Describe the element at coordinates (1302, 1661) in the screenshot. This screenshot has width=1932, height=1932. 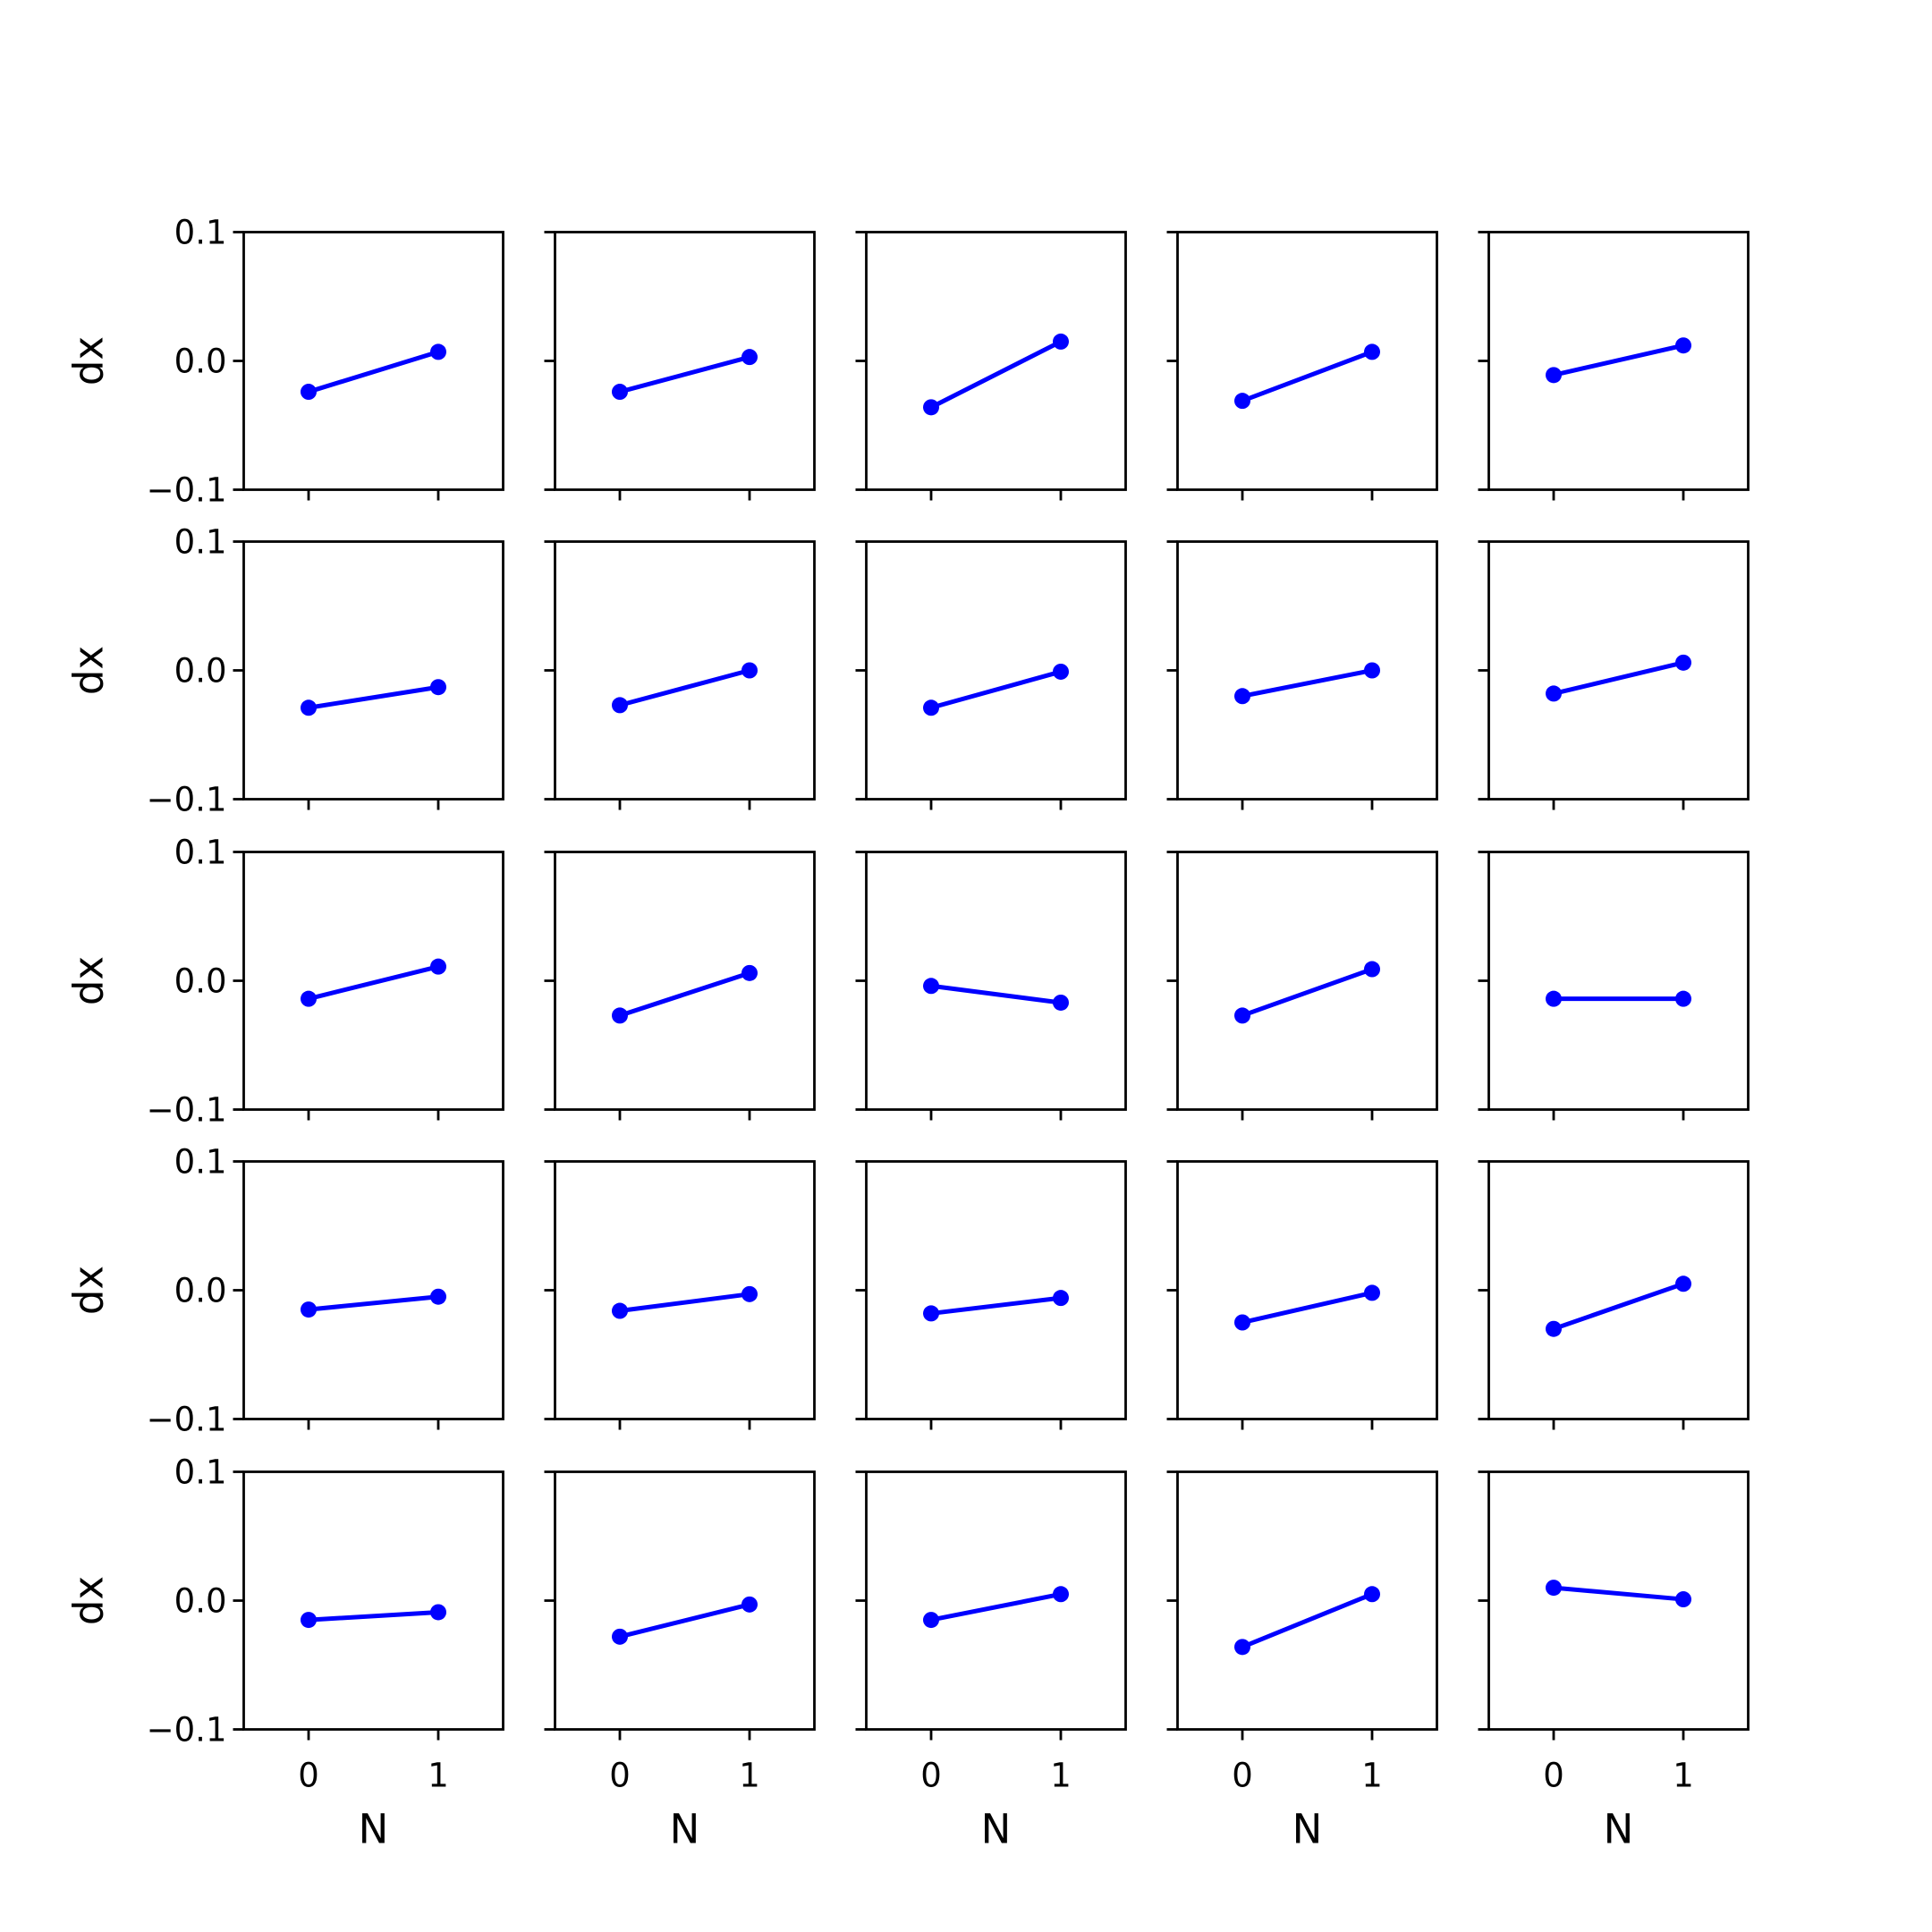
I see `subplot-5-4: 0 1N` at that location.